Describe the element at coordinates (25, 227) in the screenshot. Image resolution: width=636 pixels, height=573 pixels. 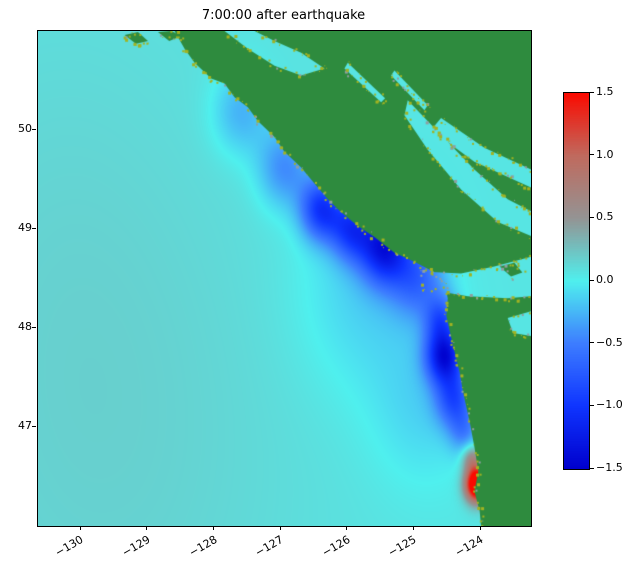
I see `y-tick-label: 49` at that location.